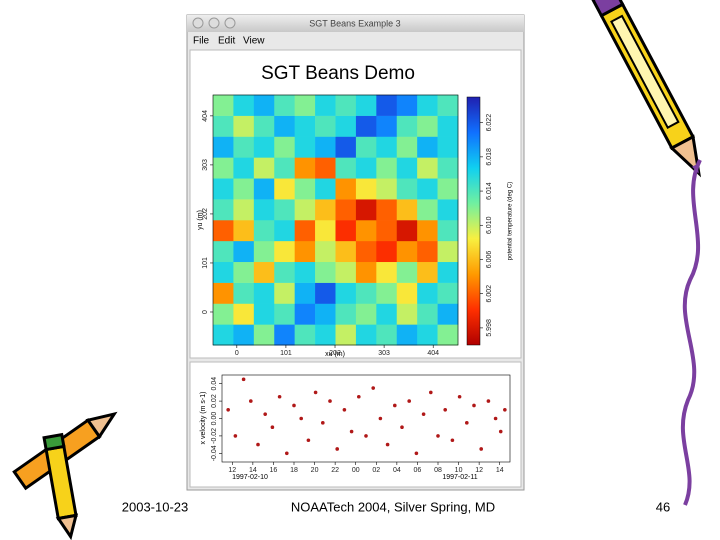 This screenshot has width=720, height=540. Describe the element at coordinates (201, 41) in the screenshot. I see `menu-item: File` at that location.